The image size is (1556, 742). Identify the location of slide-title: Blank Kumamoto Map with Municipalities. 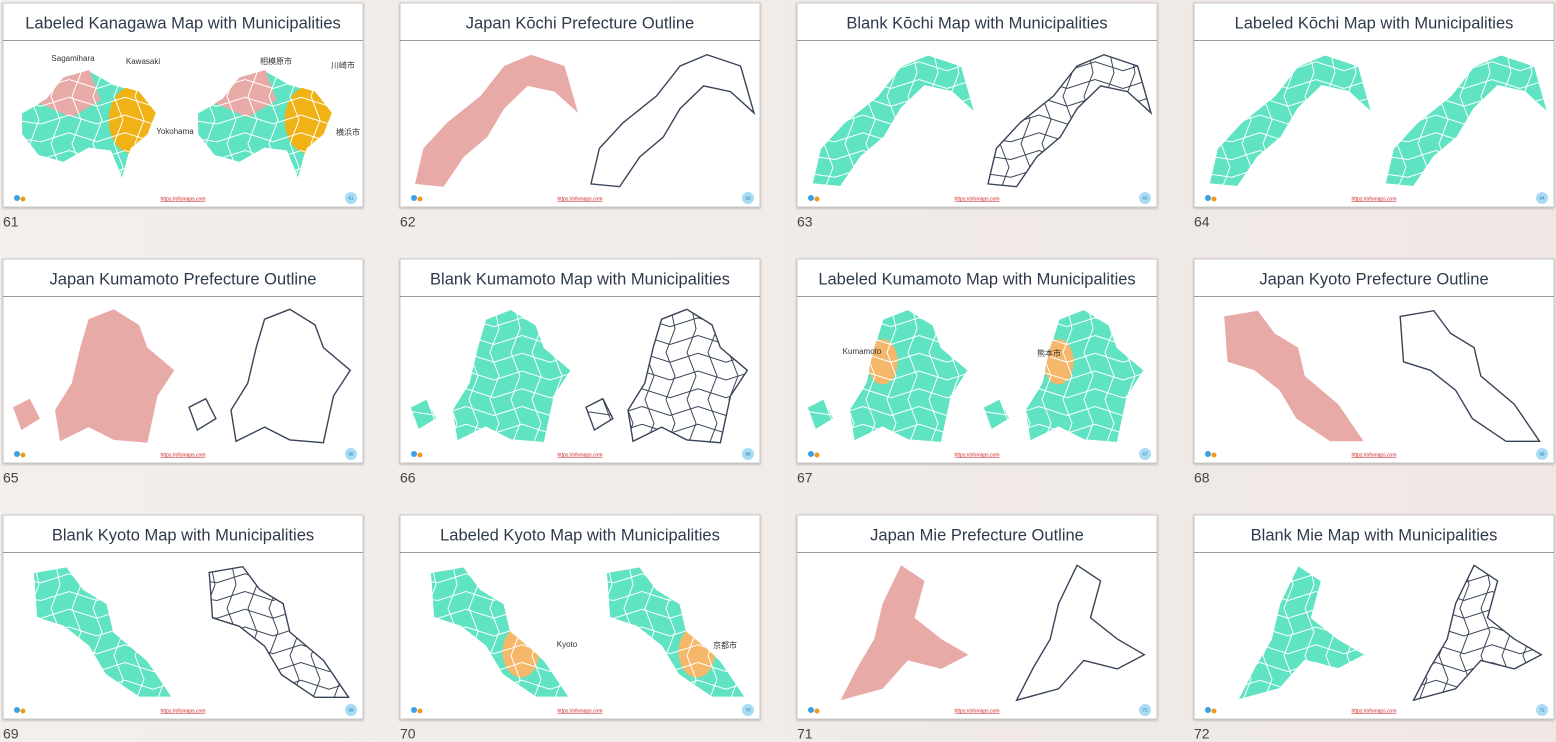
(580, 279).